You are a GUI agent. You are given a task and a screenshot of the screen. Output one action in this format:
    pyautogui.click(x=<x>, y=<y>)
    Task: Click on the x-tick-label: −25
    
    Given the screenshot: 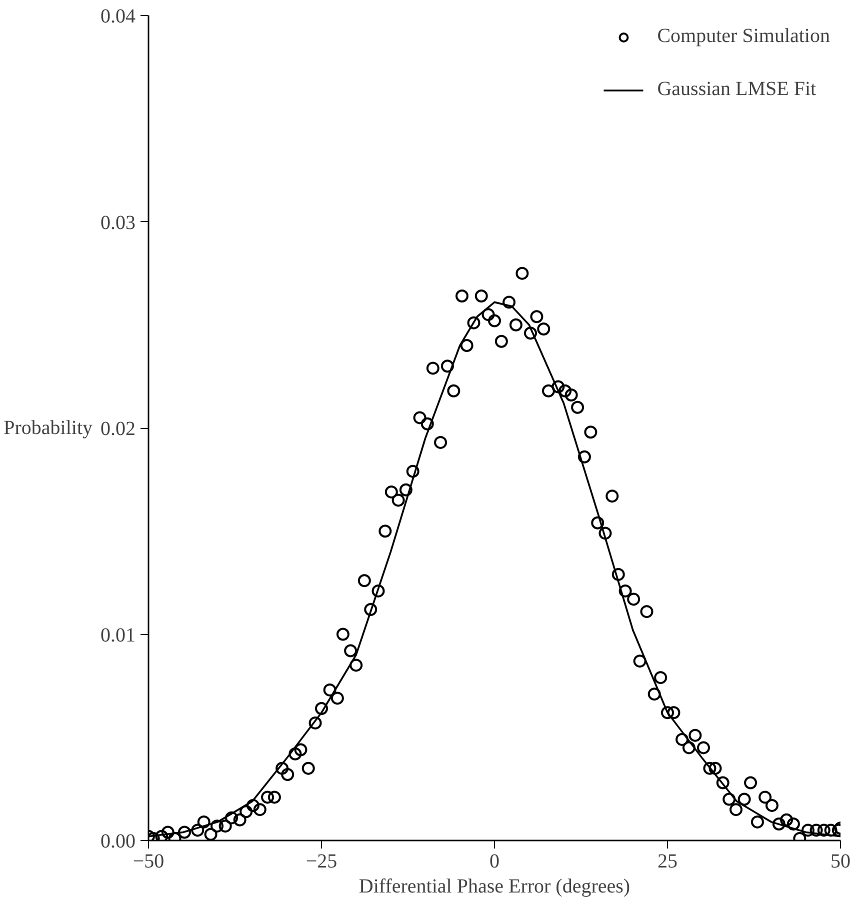 What is the action you would take?
    pyautogui.click(x=322, y=861)
    